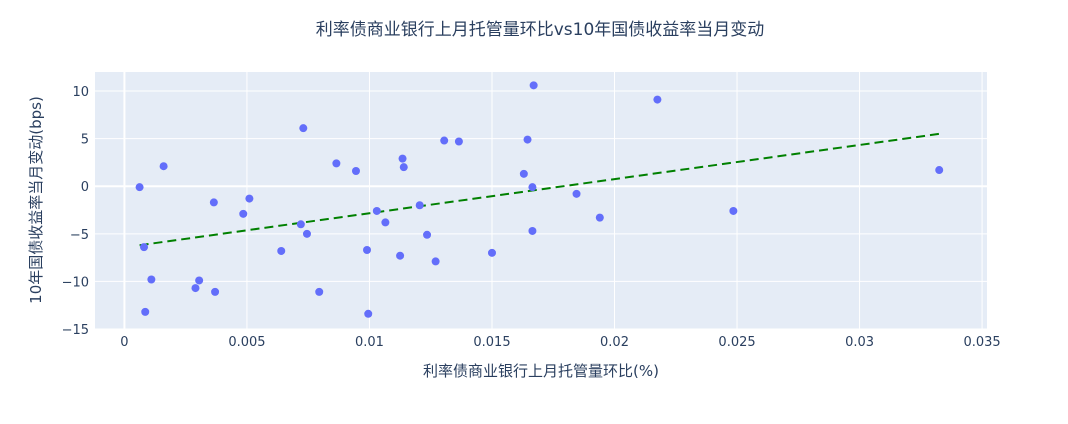 The height and width of the screenshot is (424, 1068). What do you see at coordinates (75, 282) in the screenshot?
I see `y-tick-label: −10` at bounding box center [75, 282].